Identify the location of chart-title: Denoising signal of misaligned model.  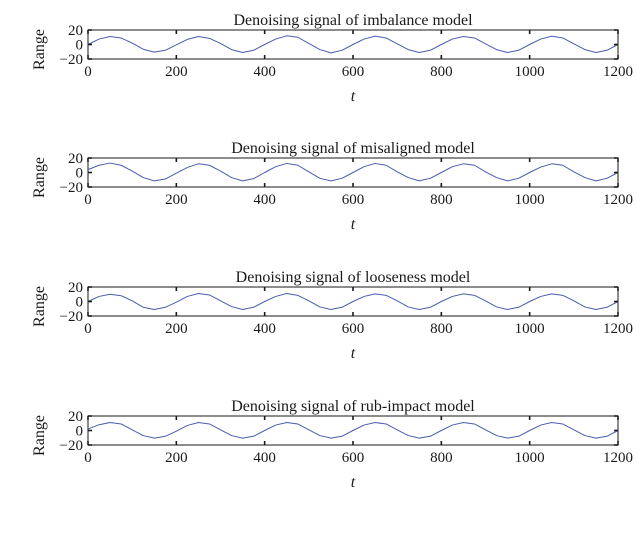
(353, 148).